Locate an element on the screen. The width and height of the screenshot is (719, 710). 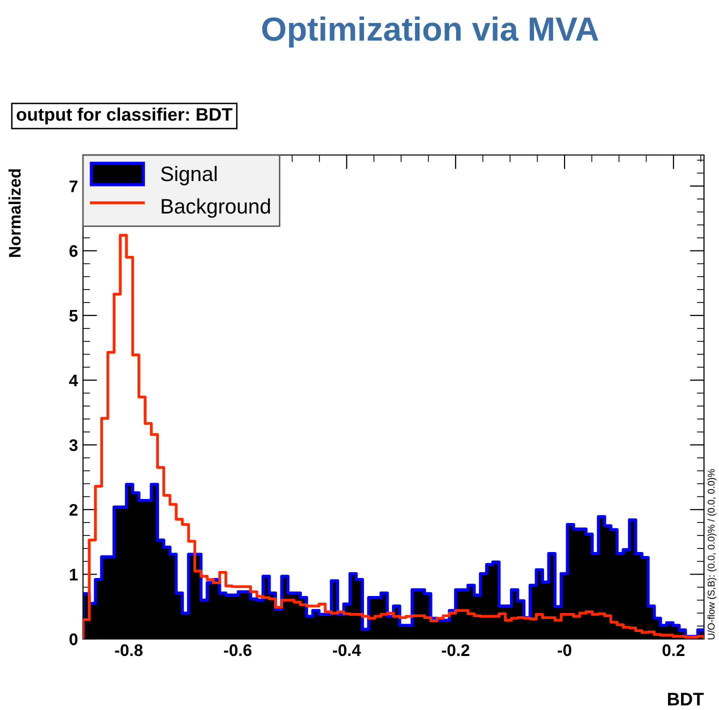
x-tick-label: -0 is located at coordinates (565, 650).